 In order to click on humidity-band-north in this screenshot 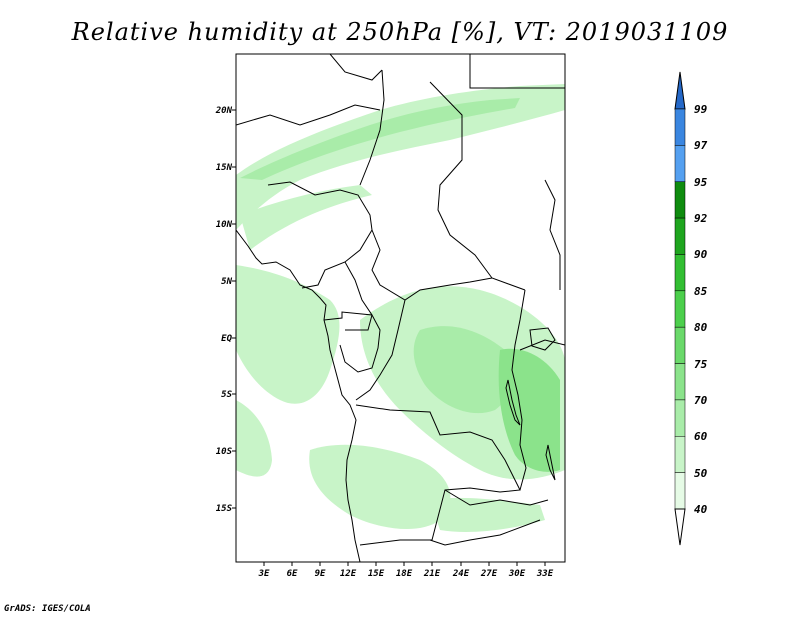, I will do `click(400, 157)`.